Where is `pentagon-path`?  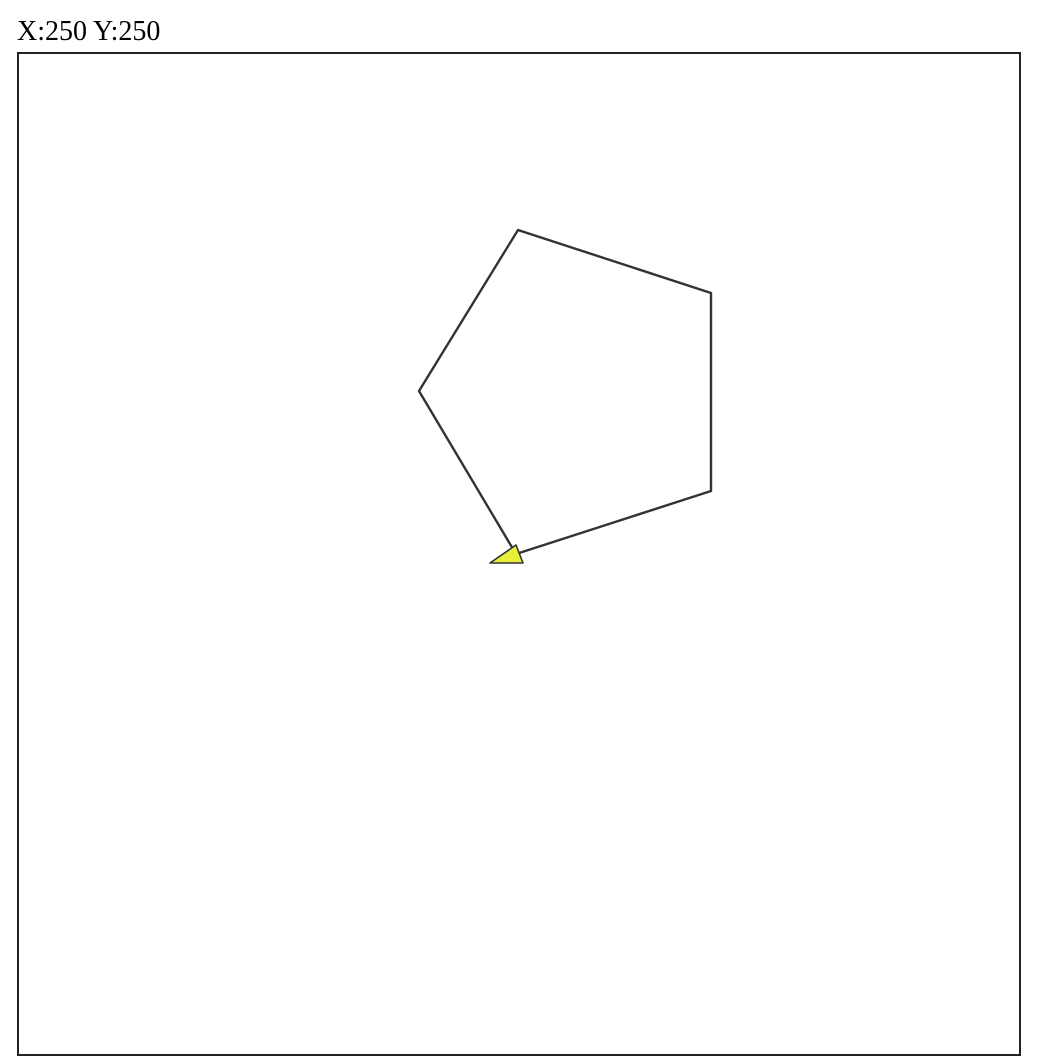
pentagon-path is located at coordinates (565, 392).